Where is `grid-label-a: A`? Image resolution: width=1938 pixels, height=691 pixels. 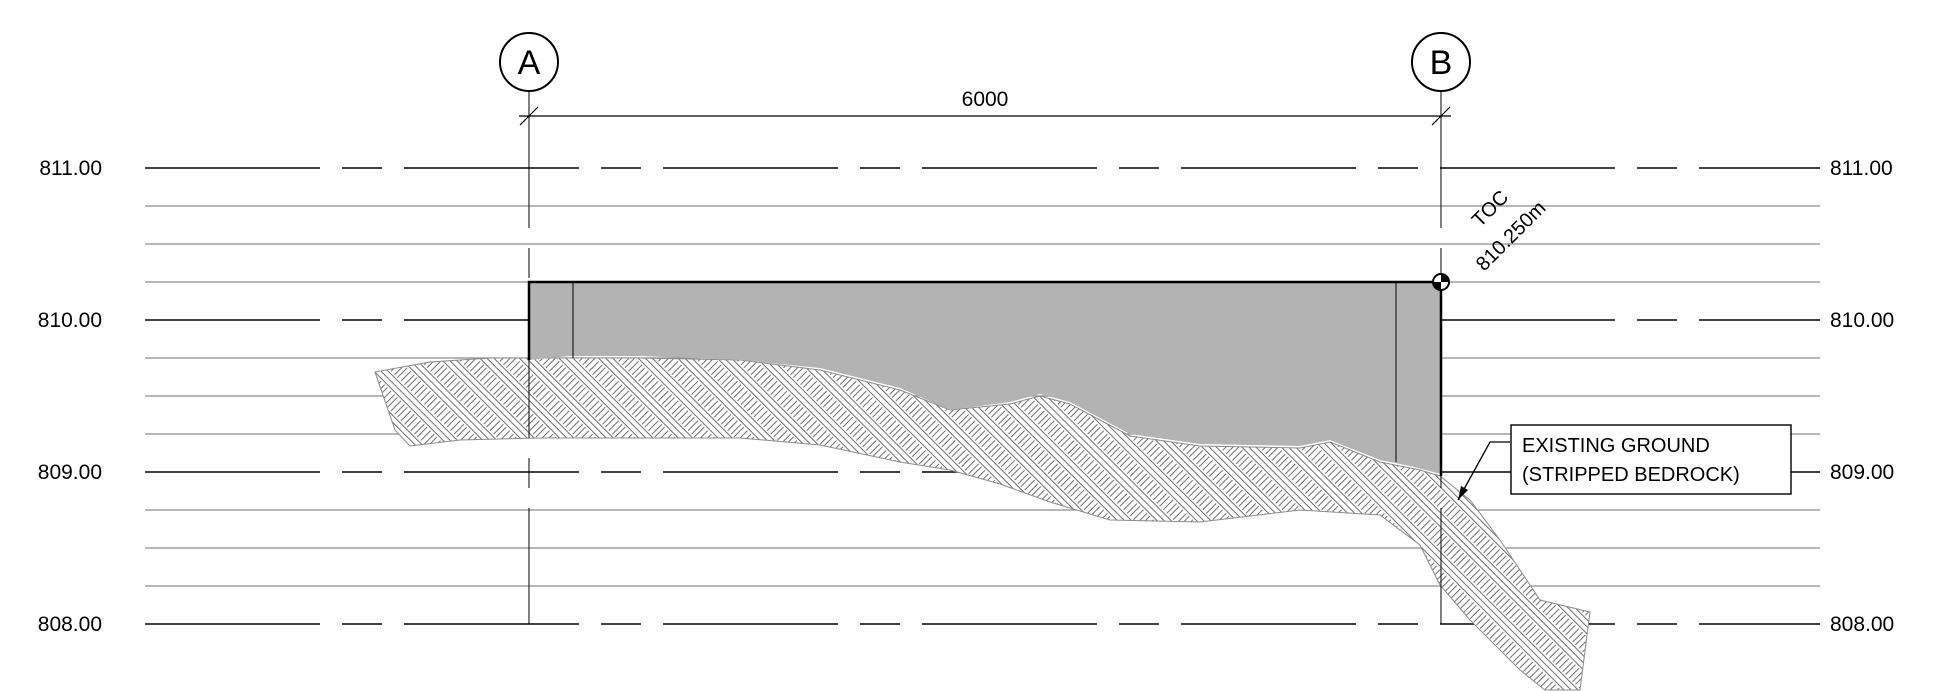 grid-label-a: A is located at coordinates (529, 63).